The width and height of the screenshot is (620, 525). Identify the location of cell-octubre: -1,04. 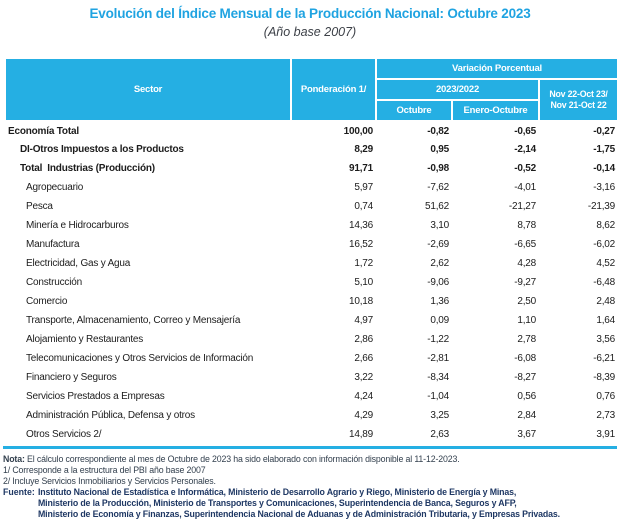
(438, 396).